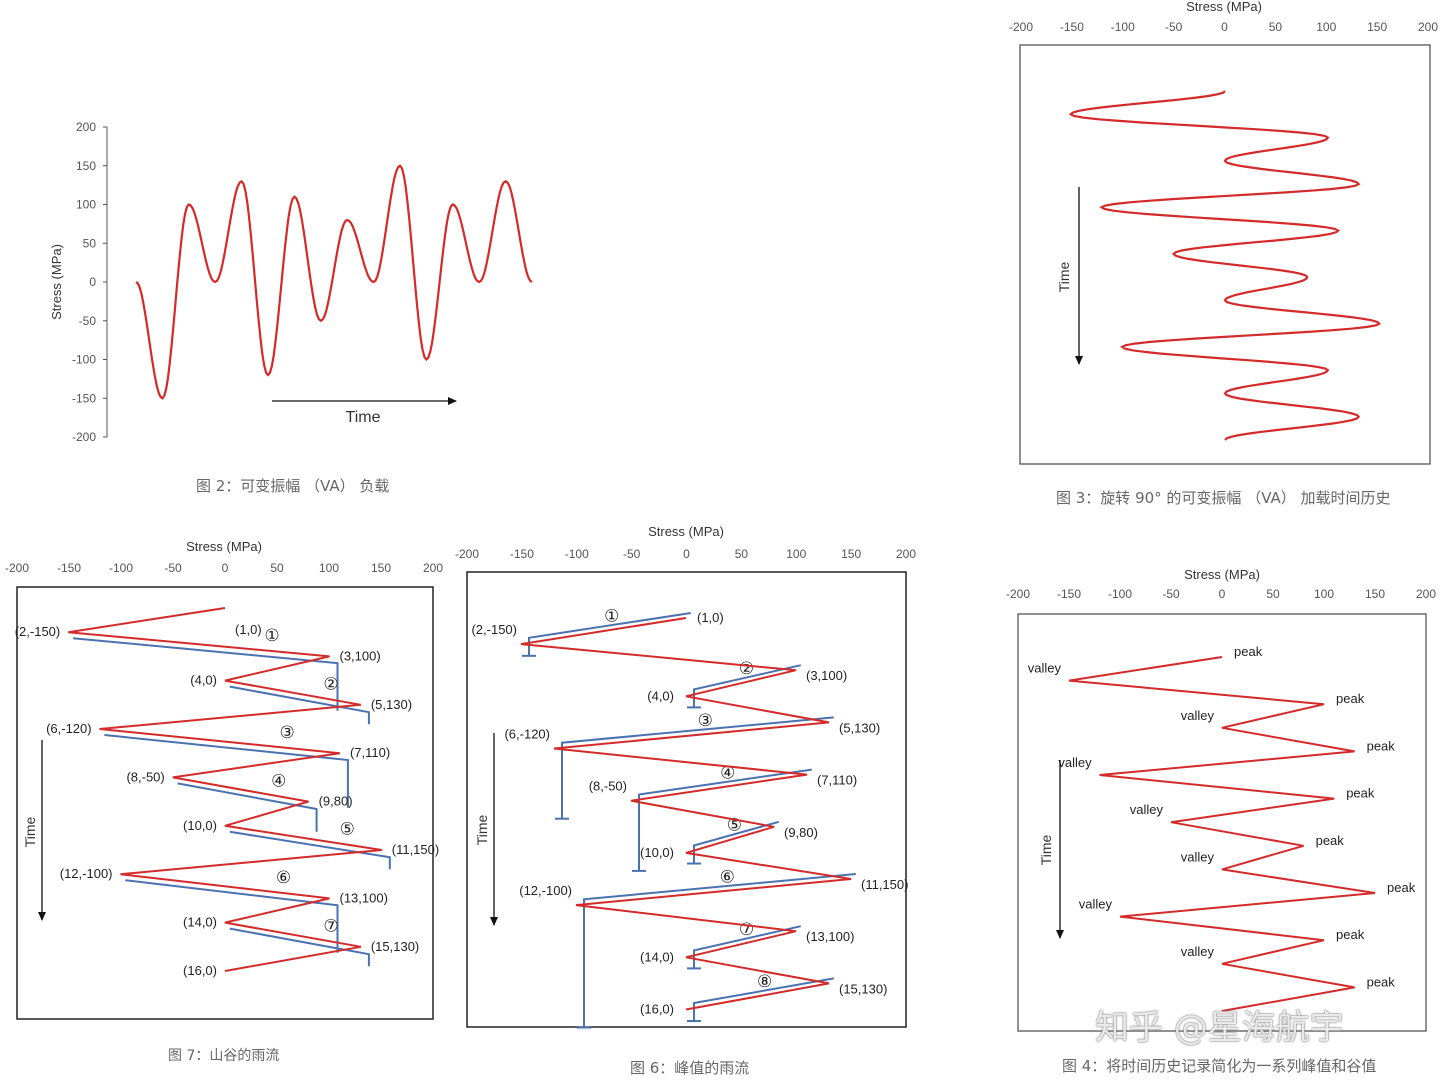 The image size is (1440, 1083). Describe the element at coordinates (363, 417) in the screenshot. I see `fig2-xlabel: Time` at that location.